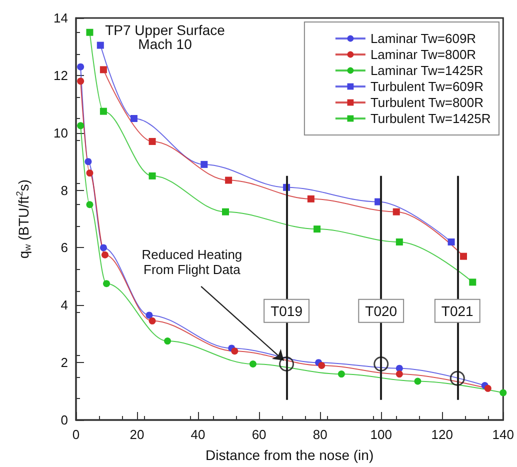  I want to click on y-tick-label: 10, so click(61, 132).